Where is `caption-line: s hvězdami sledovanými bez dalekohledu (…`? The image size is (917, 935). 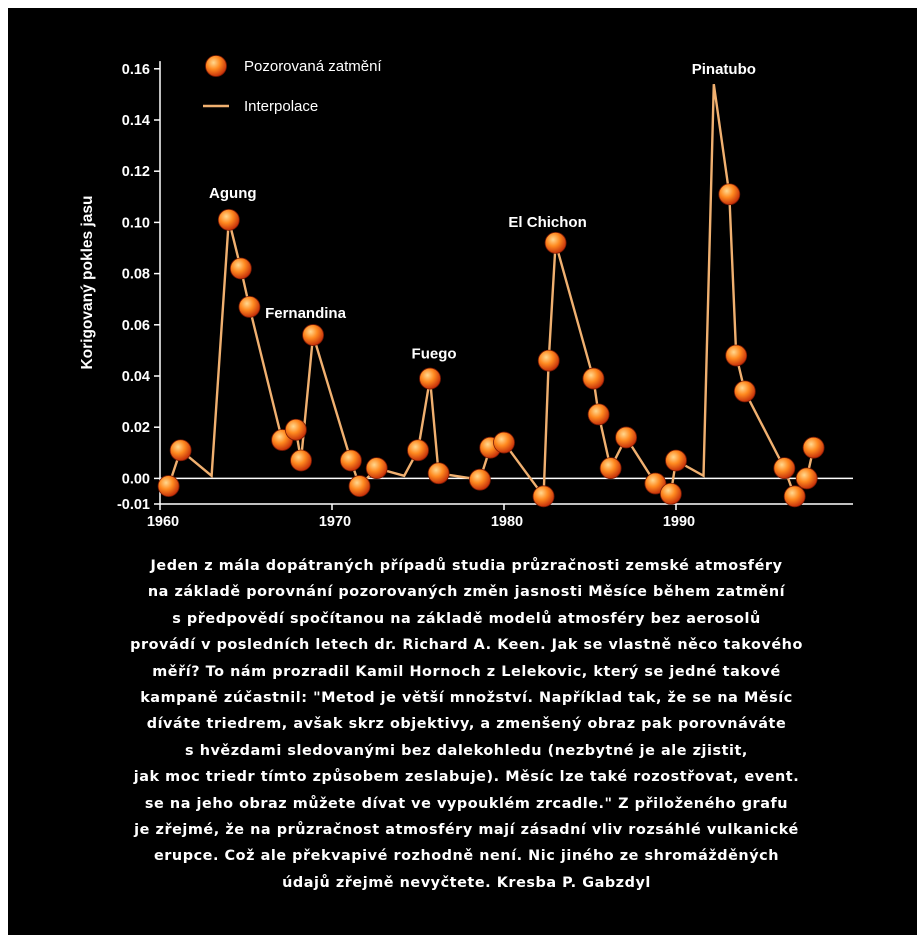
caption-line: s hvězdami sledovanými bez dalekohledu (… is located at coordinates (466, 750).